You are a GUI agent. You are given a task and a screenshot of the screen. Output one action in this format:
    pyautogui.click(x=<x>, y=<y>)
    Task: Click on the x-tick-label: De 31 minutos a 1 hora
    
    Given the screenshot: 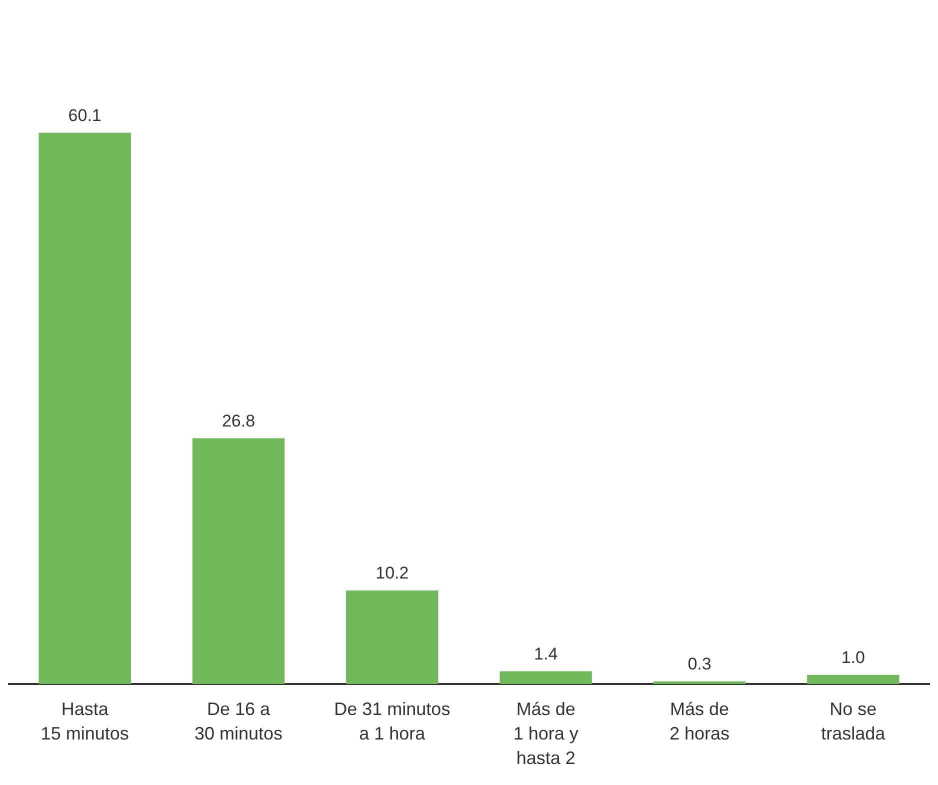 What is the action you would take?
    pyautogui.click(x=392, y=721)
    